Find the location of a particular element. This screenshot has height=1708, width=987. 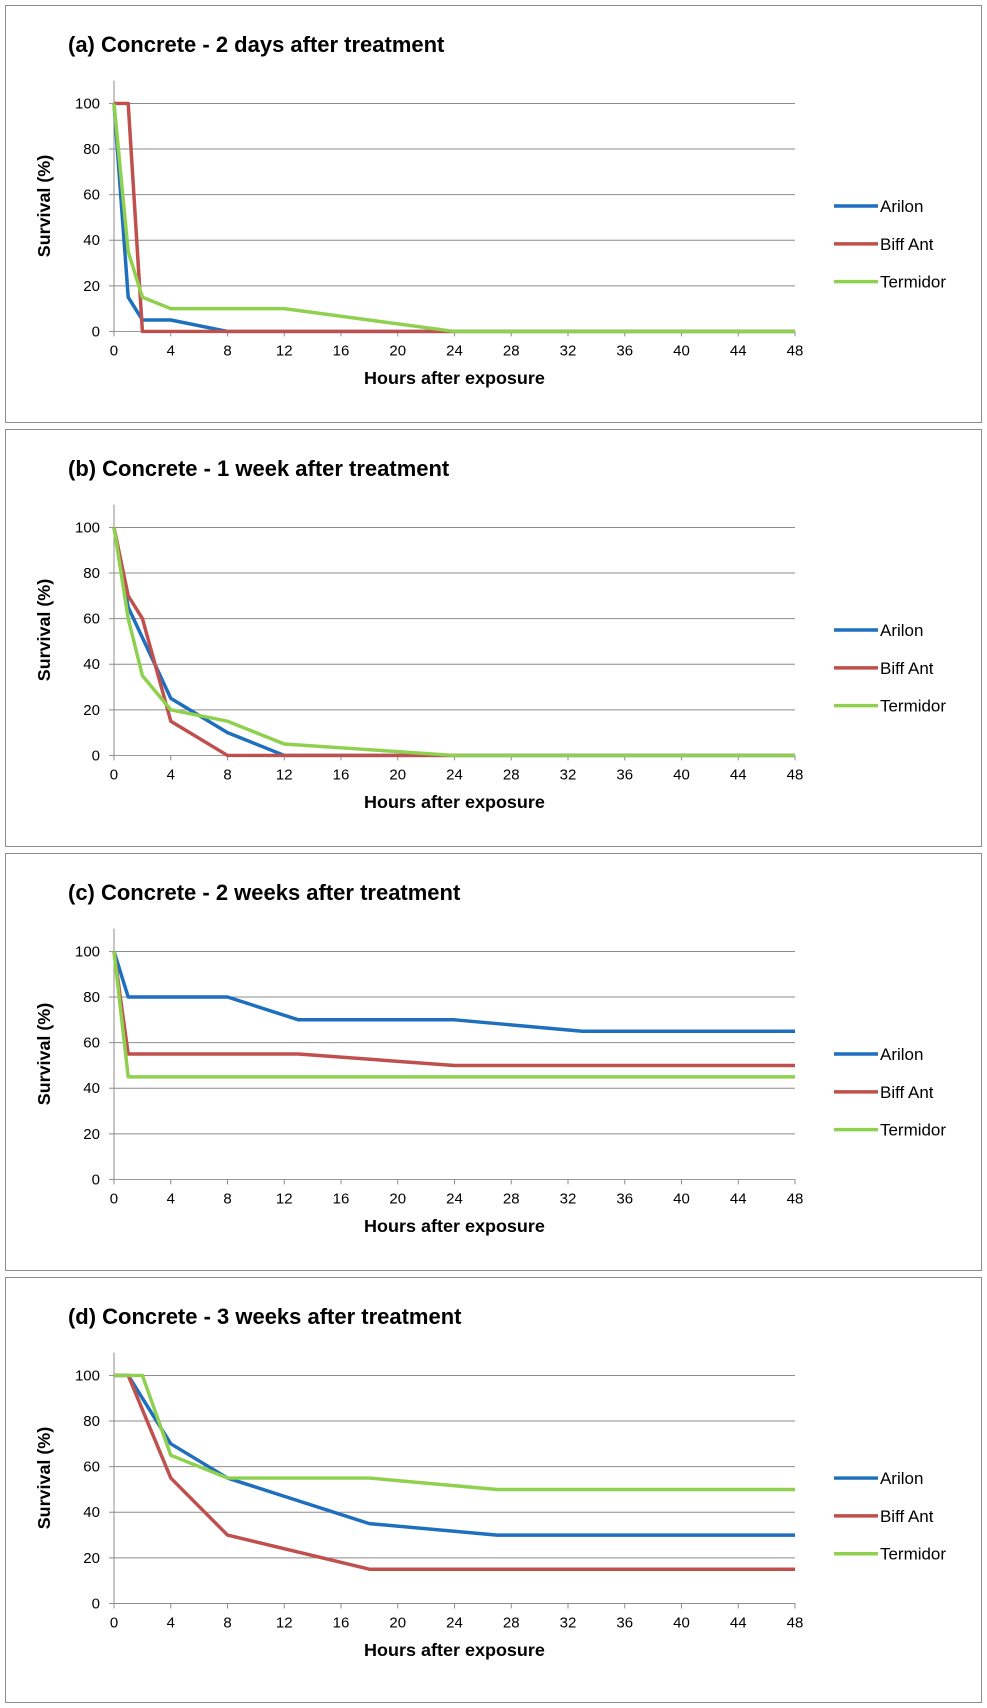

chart-title: (a) Concrete - 2 days after treatment is located at coordinates (256, 44).